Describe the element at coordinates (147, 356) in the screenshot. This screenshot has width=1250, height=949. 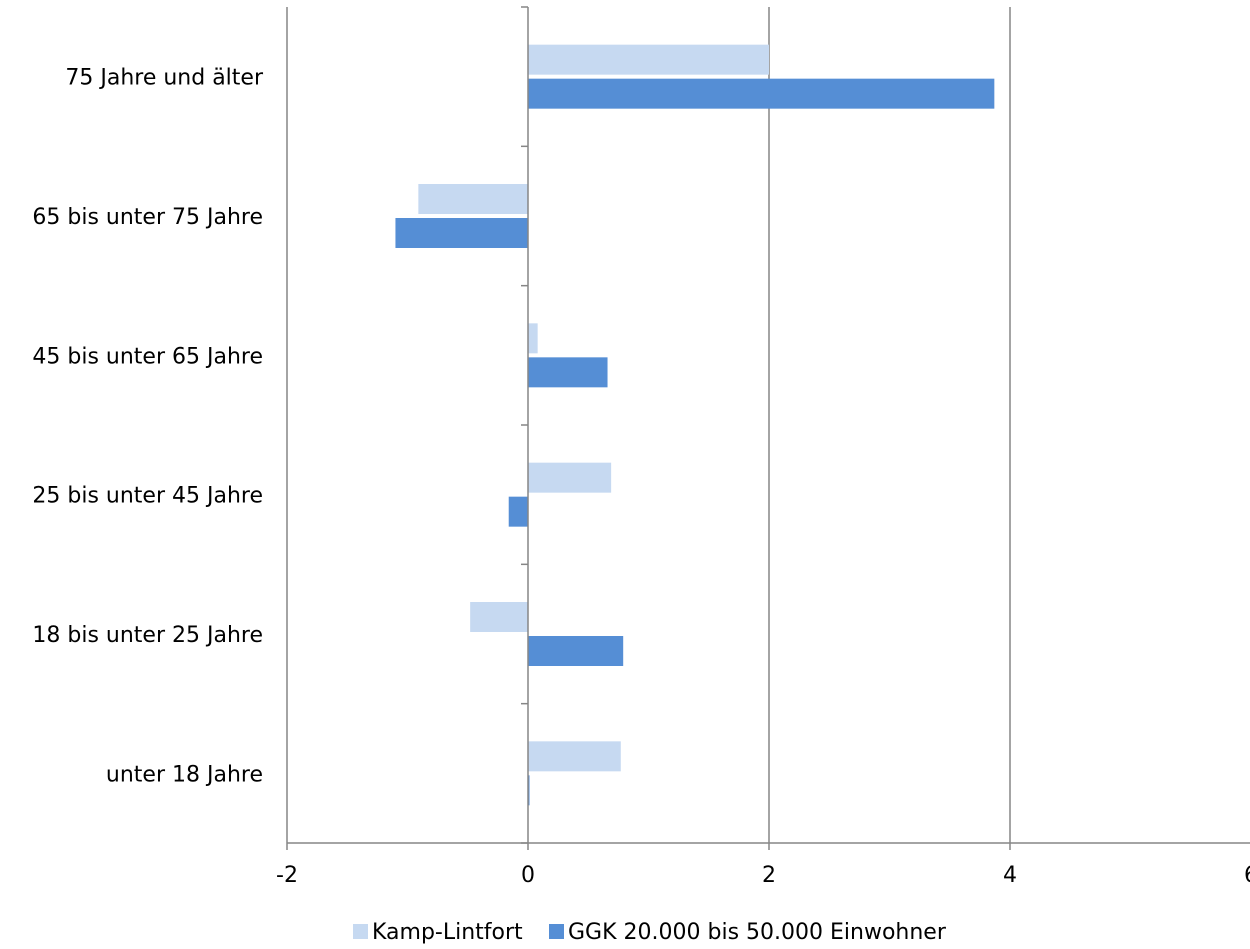
I see `category-label: 45 bis unter 65 Jahre` at that location.